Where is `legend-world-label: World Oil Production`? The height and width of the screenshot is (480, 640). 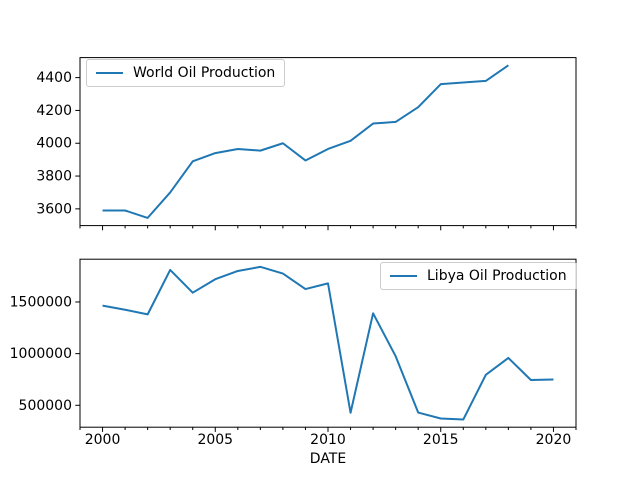 legend-world-label: World Oil Production is located at coordinates (204, 73).